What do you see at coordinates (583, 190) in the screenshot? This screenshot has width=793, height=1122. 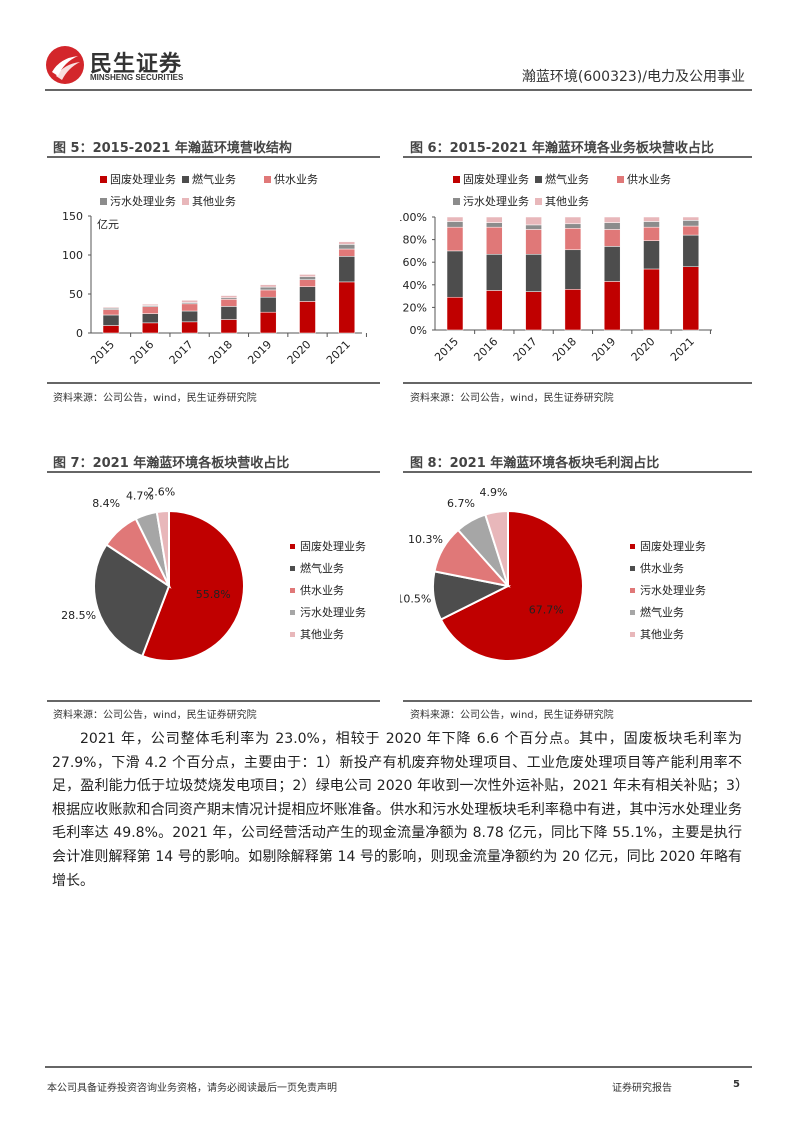 I see `fig6-legend: 固废处理业务 燃气业务 供水业务 污水处理业务 其他业务` at bounding box center [583, 190].